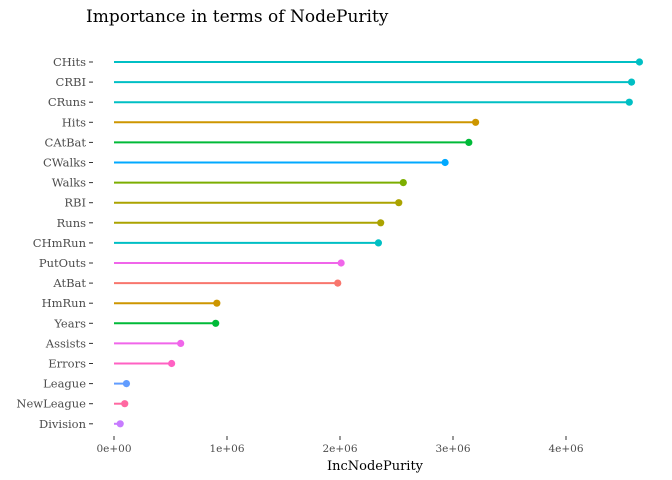 This screenshot has width=672, height=480. Describe the element at coordinates (69, 62) in the screenshot. I see `y-tick-label-chits: CHits` at that location.